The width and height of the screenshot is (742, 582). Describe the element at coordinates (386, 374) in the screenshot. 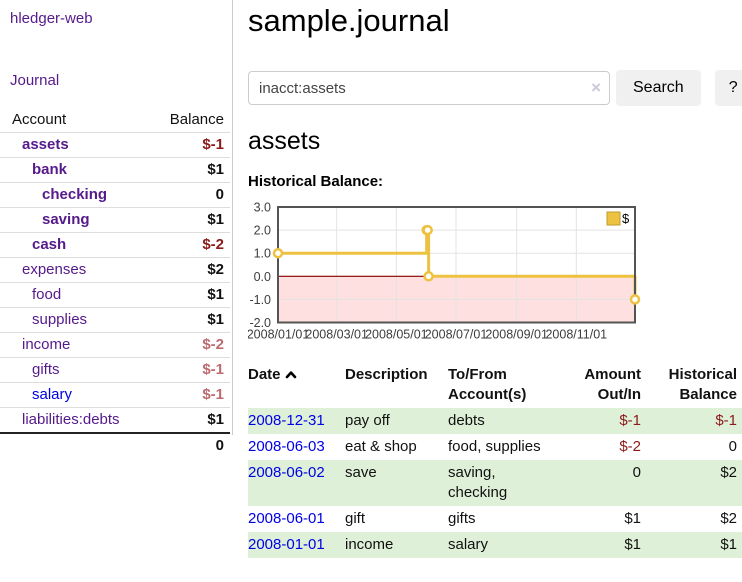

I see `register-header-description: Description` at that location.